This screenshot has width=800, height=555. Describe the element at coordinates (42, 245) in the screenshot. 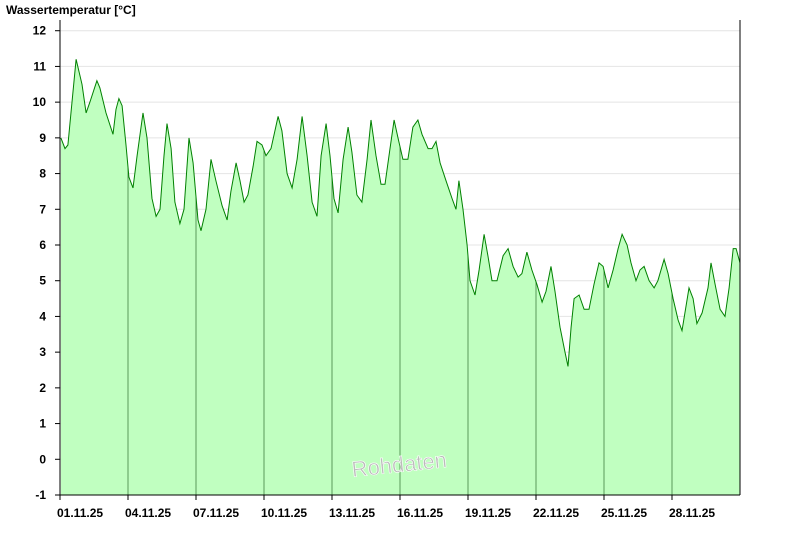

I see `y-tick-label: 6` at that location.